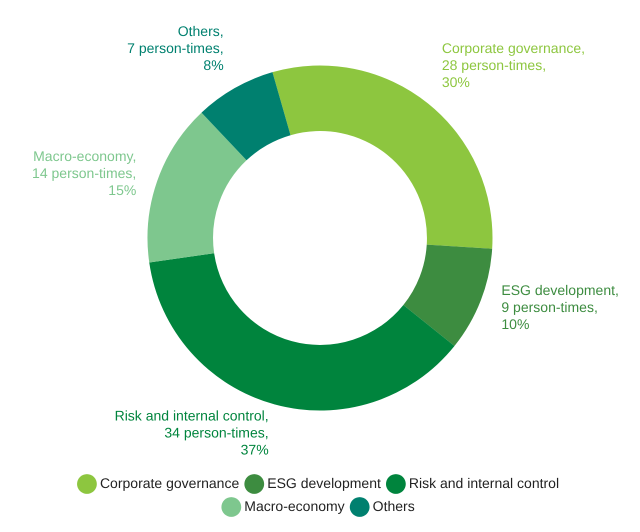 The width and height of the screenshot is (640, 532). I want to click on data-label: Corporate governance, 28 person-times, 30%, so click(514, 65).